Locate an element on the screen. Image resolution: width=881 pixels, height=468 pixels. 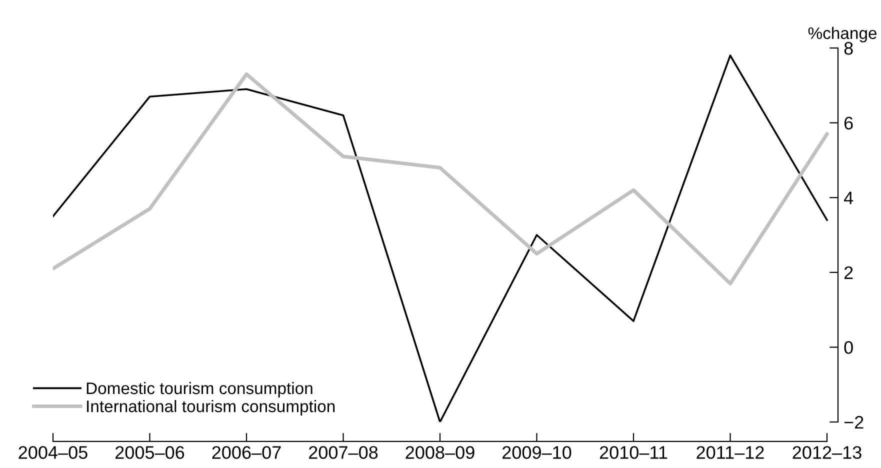
x-tick-label: 2007–08 is located at coordinates (343, 452).